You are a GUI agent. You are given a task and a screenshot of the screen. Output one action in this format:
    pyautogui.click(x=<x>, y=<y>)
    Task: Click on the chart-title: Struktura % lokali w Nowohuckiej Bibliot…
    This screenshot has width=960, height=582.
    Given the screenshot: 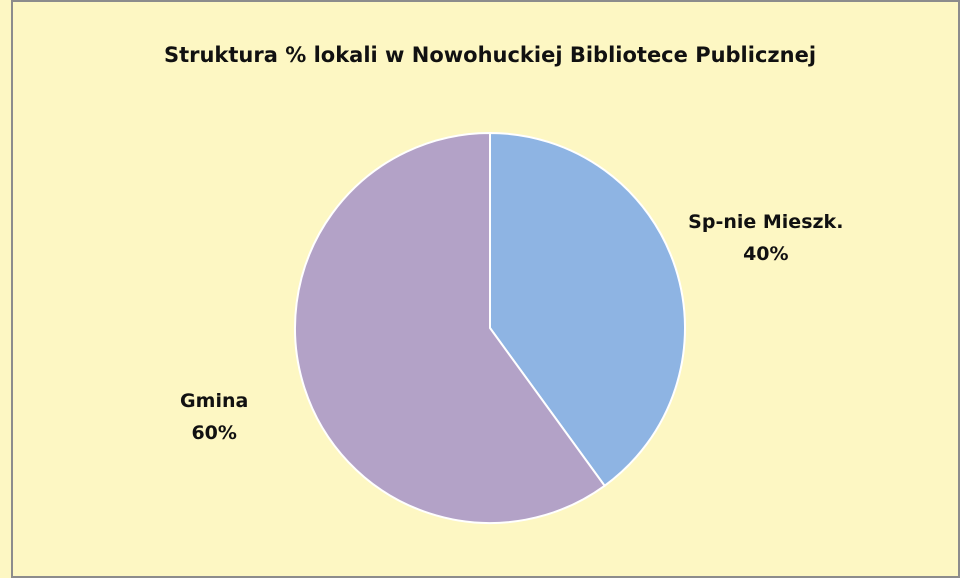 What is the action you would take?
    pyautogui.click(x=490, y=55)
    